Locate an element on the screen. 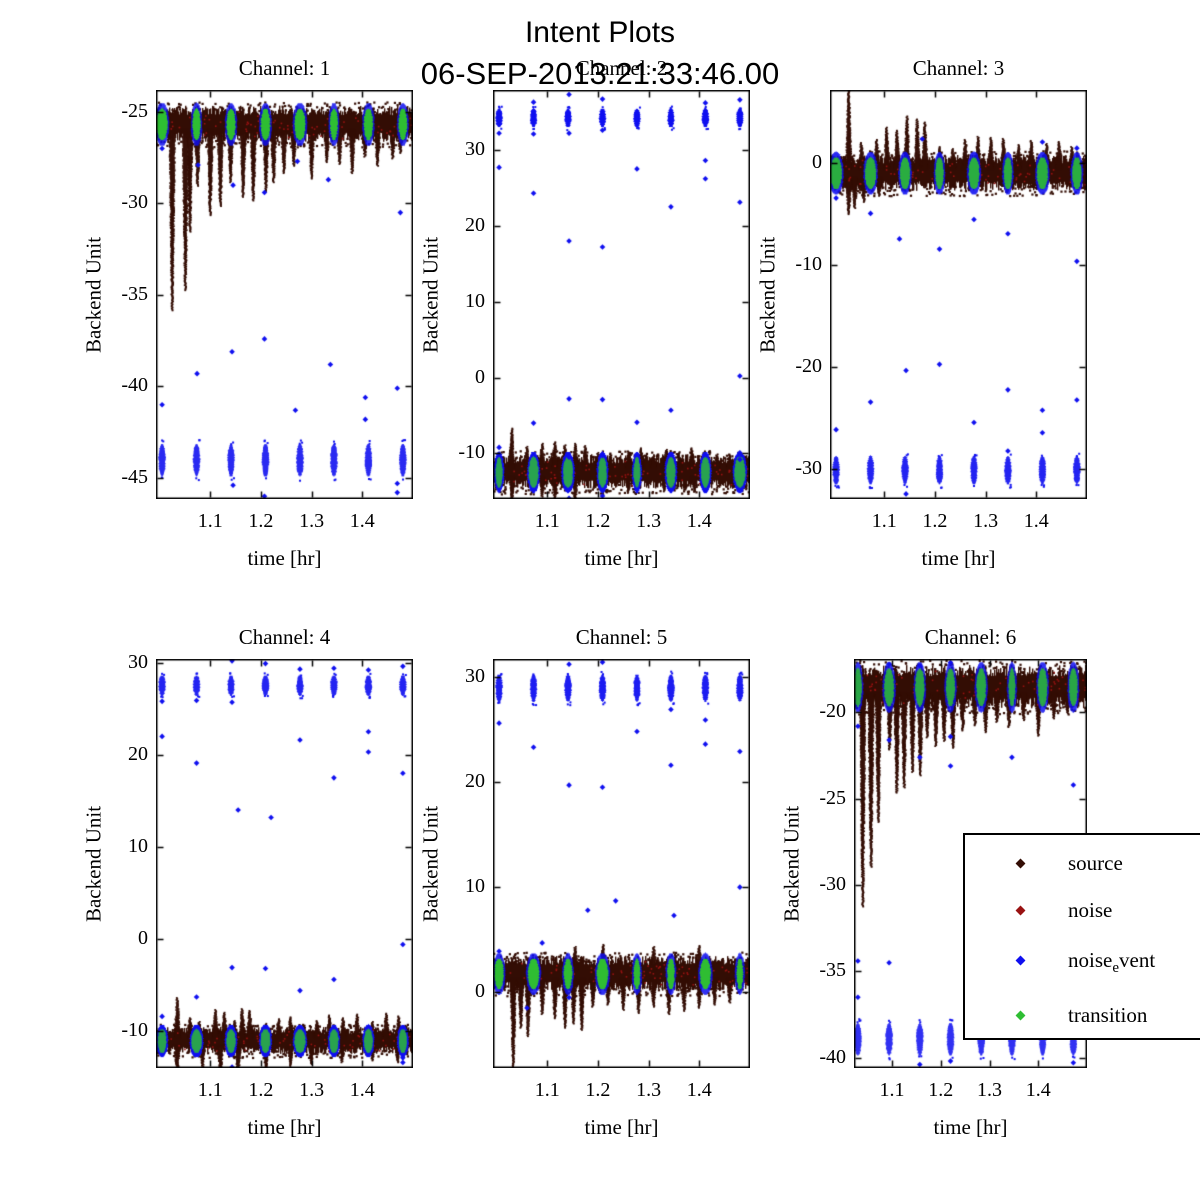  legend-label-transition: transition is located at coordinates (1108, 1015).